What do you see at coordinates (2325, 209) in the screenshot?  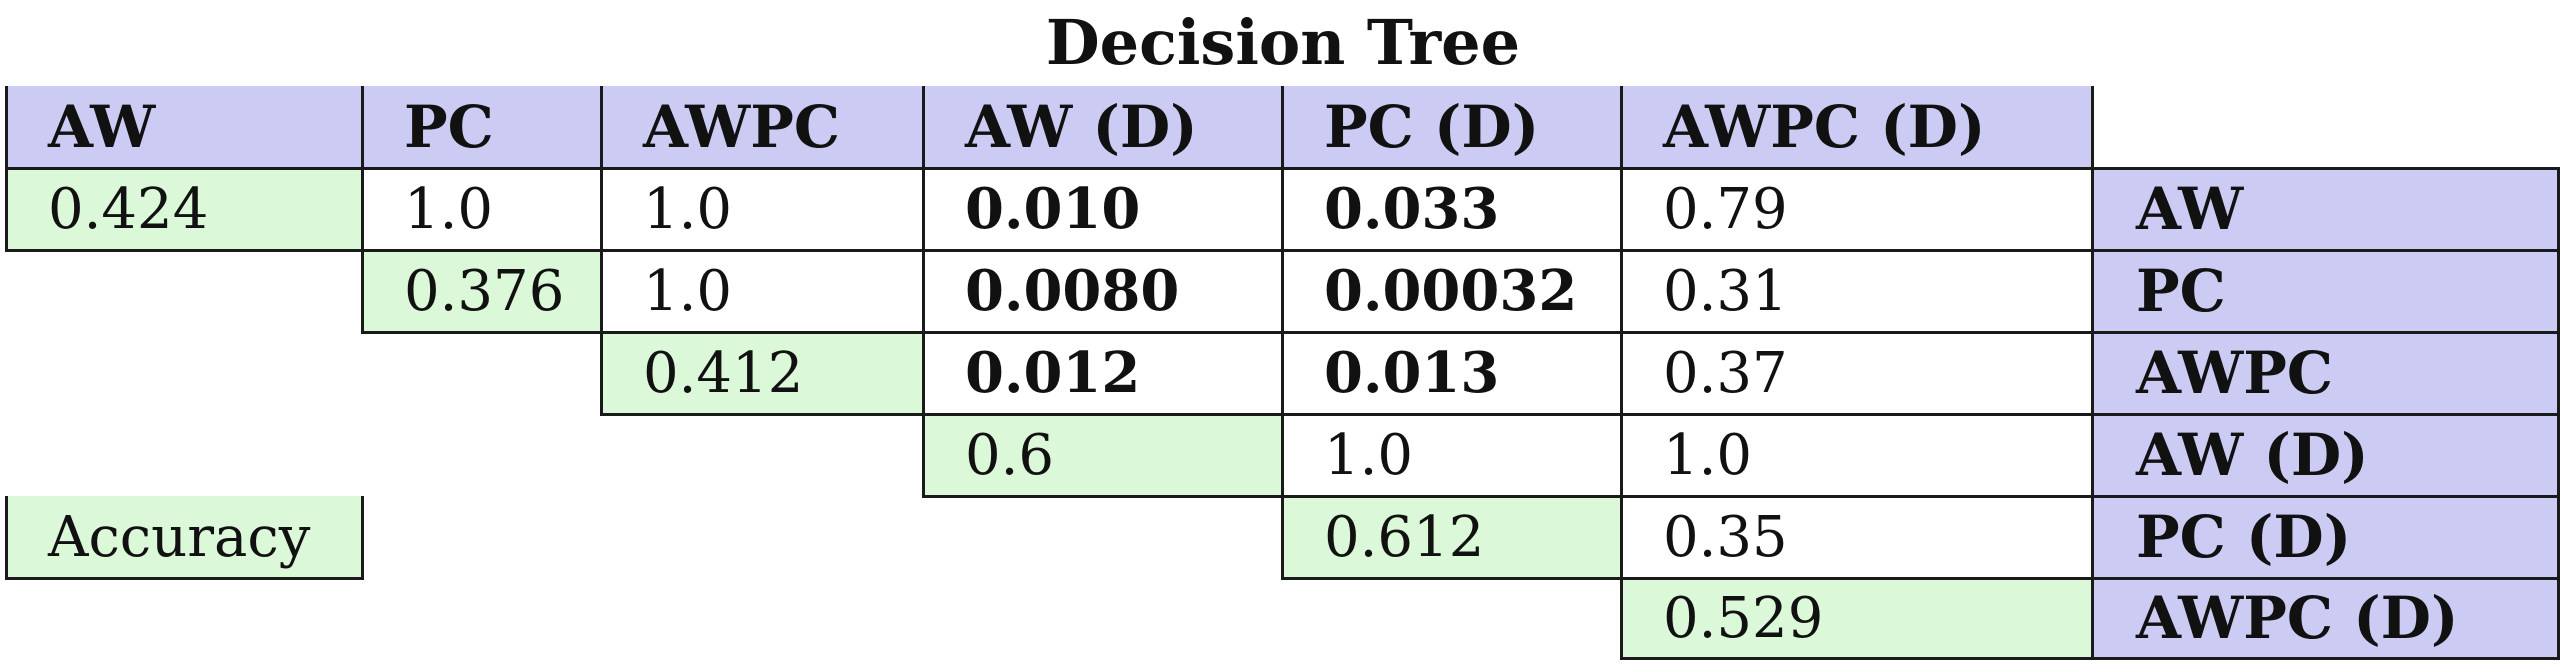 I see `row-header-aw: AW` at bounding box center [2325, 209].